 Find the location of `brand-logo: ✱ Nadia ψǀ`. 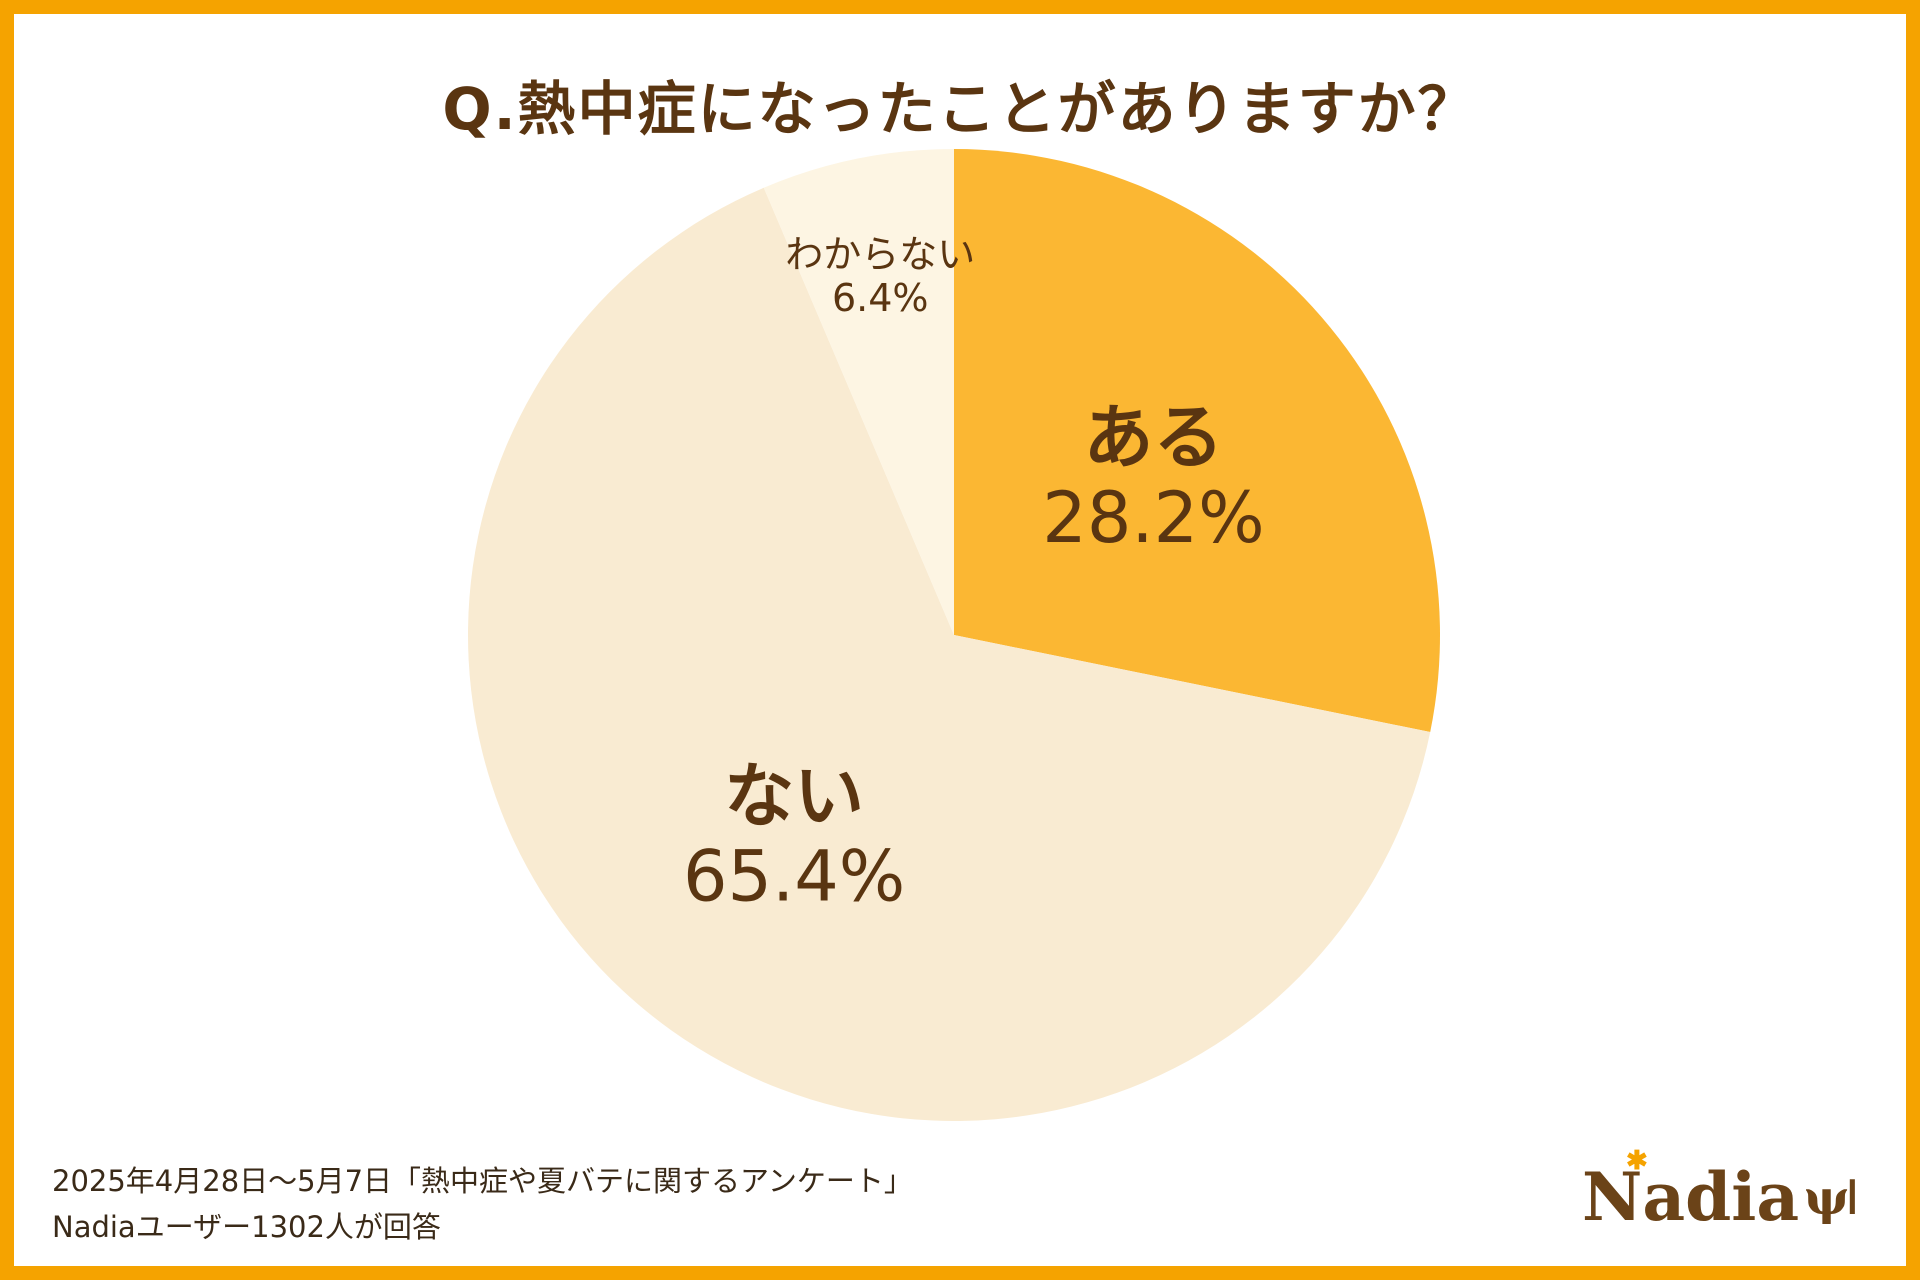

brand-logo: ✱ Nadia ψǀ is located at coordinates (1722, 1192).